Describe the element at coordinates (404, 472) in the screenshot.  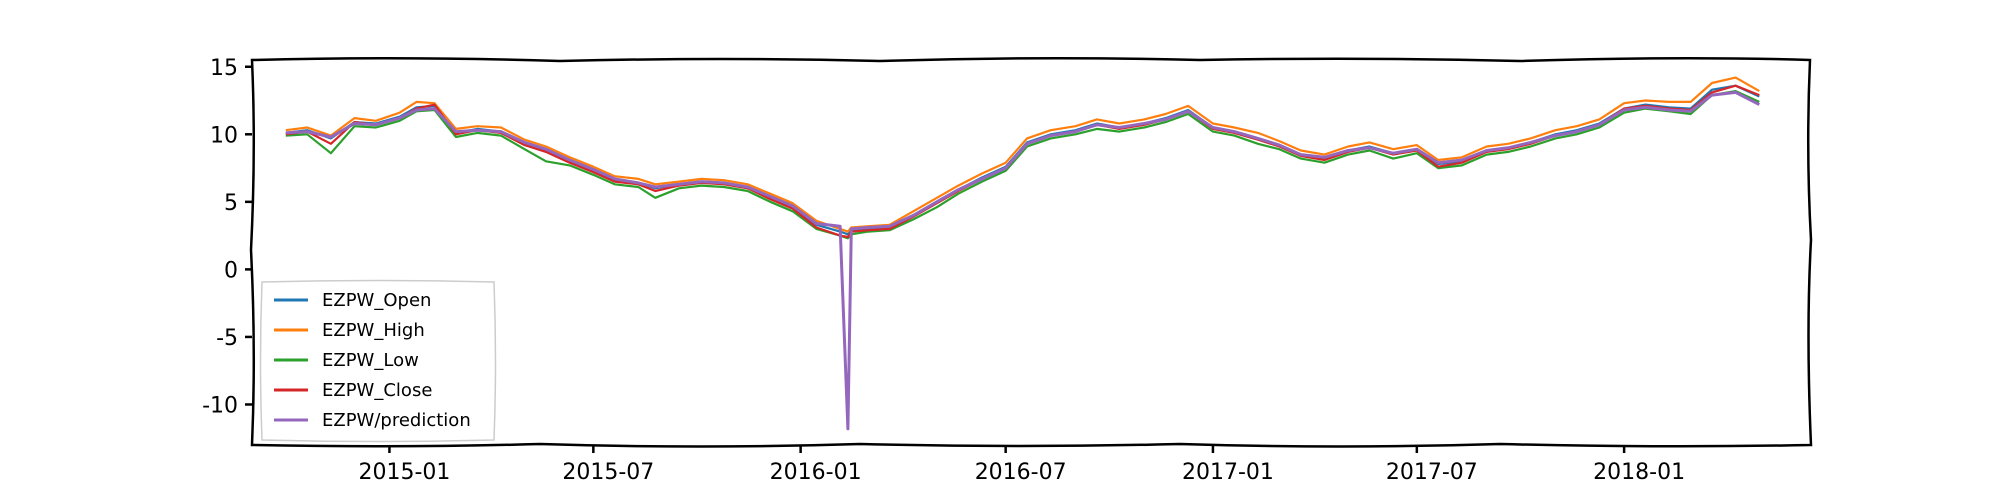
I see `x-tick-label: 2015-01` at that location.